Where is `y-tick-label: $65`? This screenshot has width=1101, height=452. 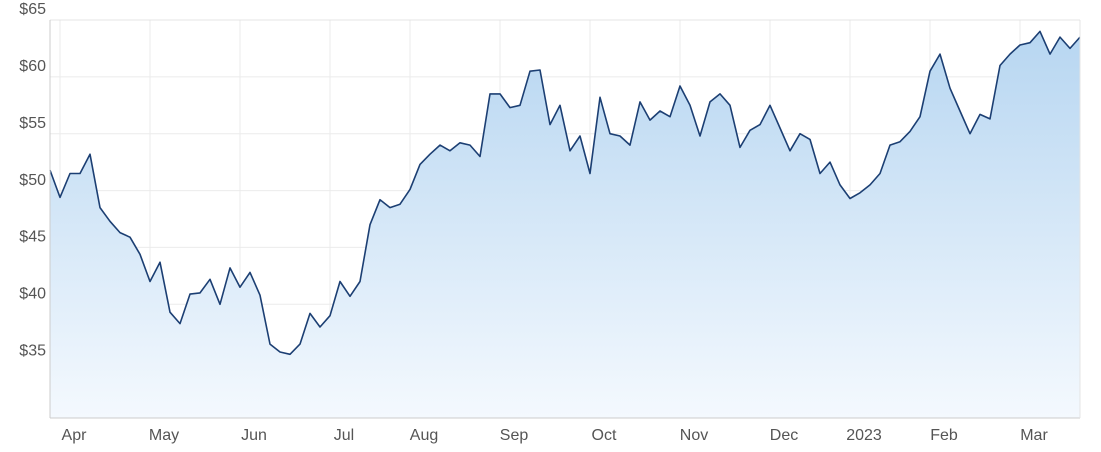
y-tick-label: $65 is located at coordinates (32, 9).